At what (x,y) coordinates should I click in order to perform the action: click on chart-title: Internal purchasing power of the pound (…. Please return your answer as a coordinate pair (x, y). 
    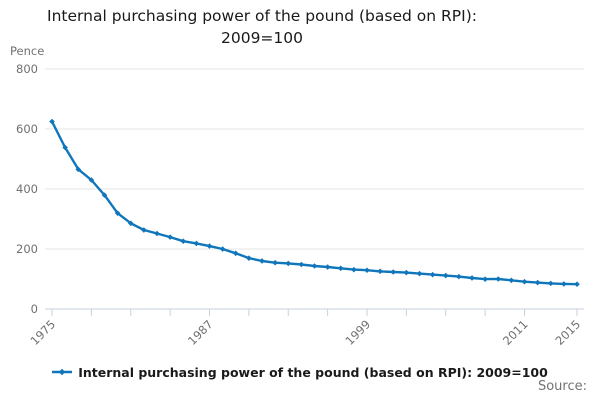
    Looking at the image, I should click on (262, 27).